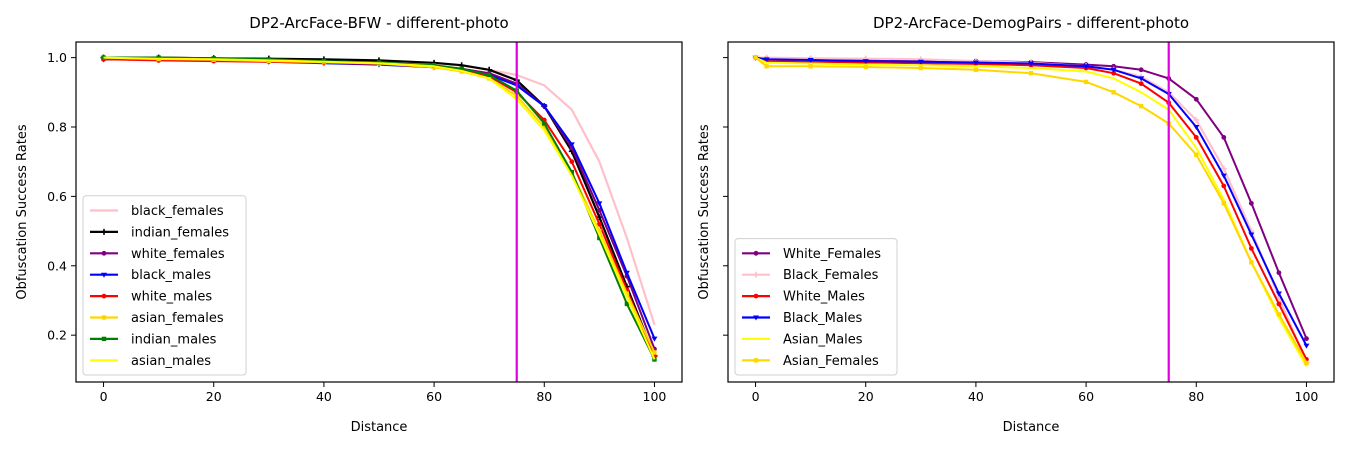 Image resolution: width=1350 pixels, height=450 pixels. Describe the element at coordinates (214, 396) in the screenshot. I see `x-tick-label: 20` at that location.